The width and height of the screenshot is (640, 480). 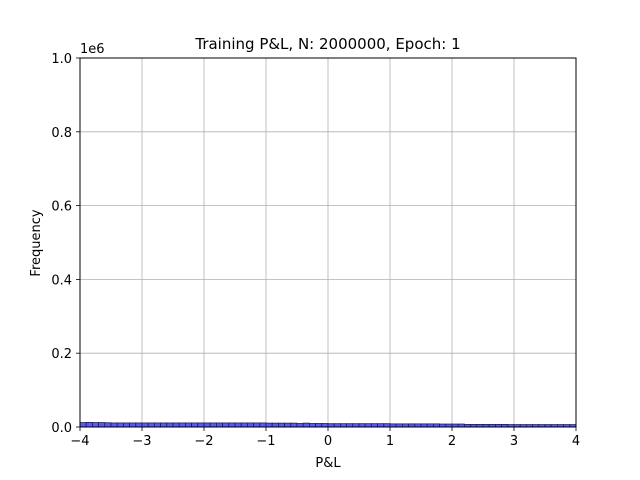 What do you see at coordinates (576, 441) in the screenshot?
I see `x-tick-label-8: 4` at bounding box center [576, 441].